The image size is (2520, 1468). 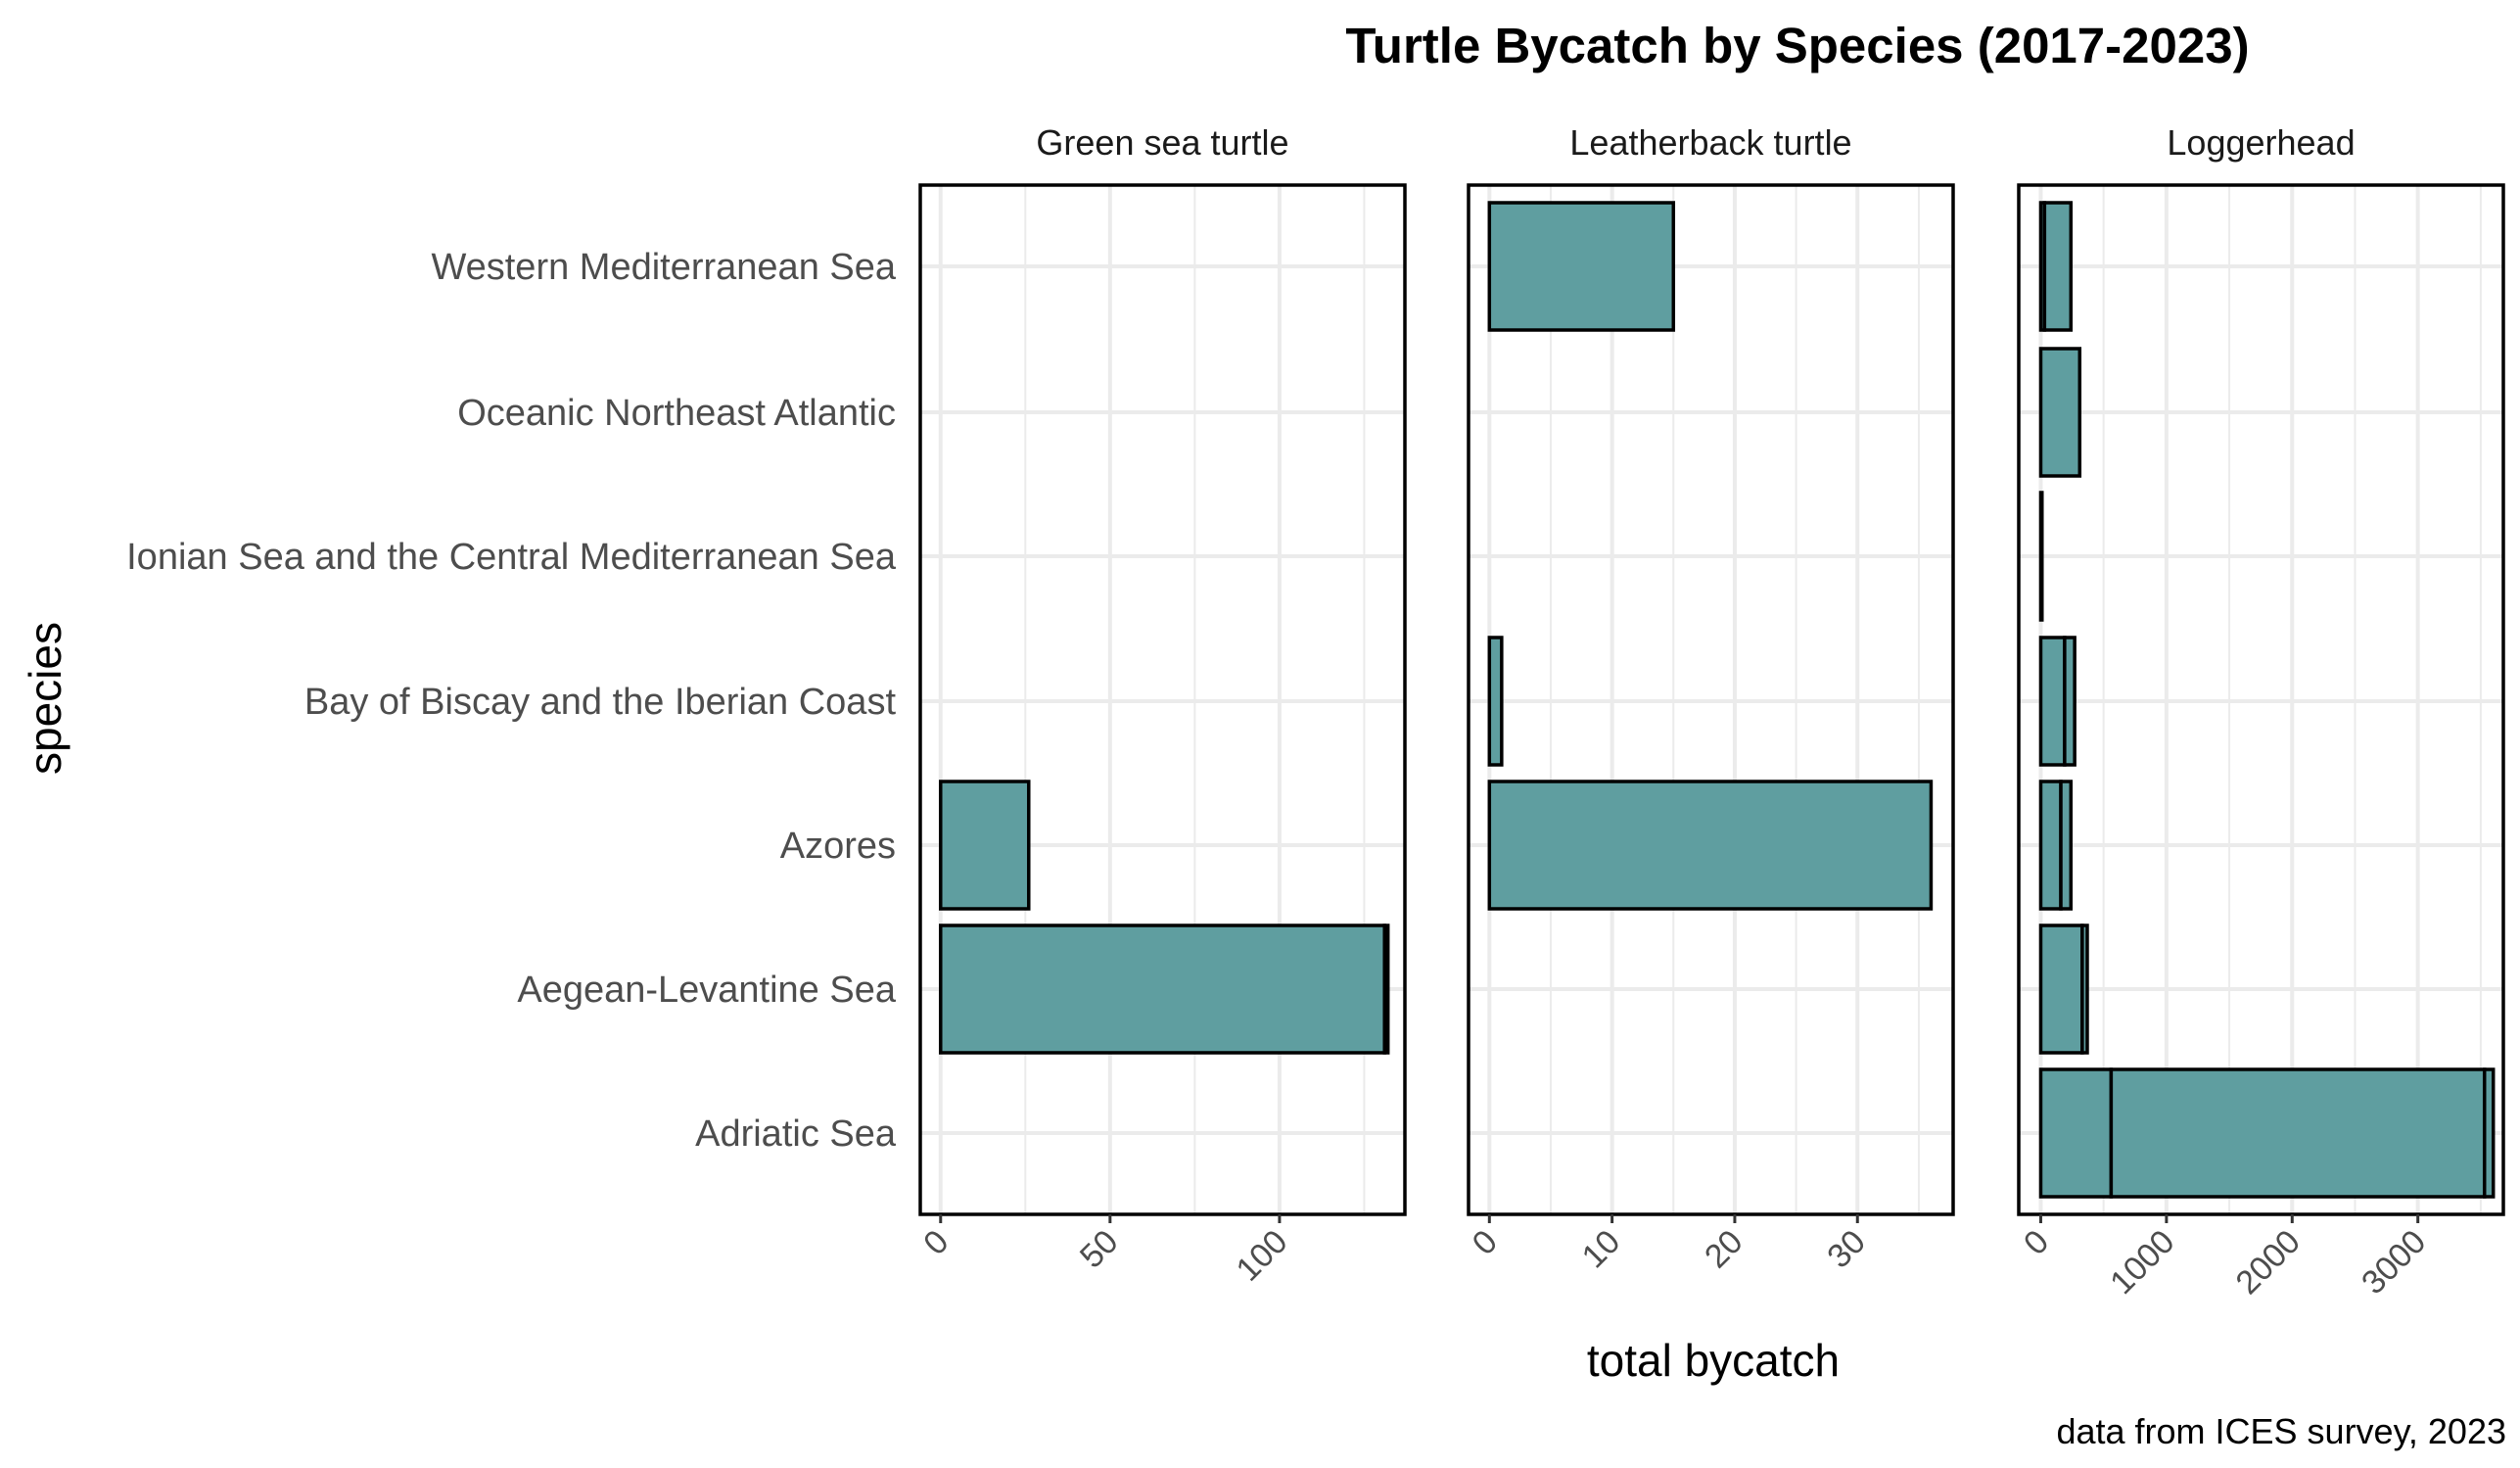 What do you see at coordinates (2060, 412) in the screenshot?
I see `bar-segment-oceanic-northeast-atlantic` at bounding box center [2060, 412].